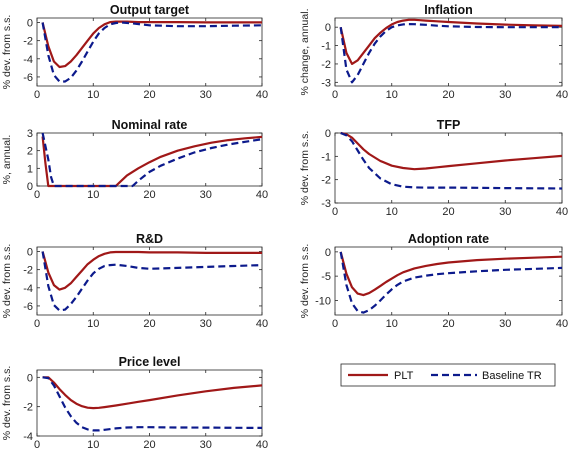  Describe the element at coordinates (30, 134) in the screenshot. I see `y-tick-label: 3` at that location.